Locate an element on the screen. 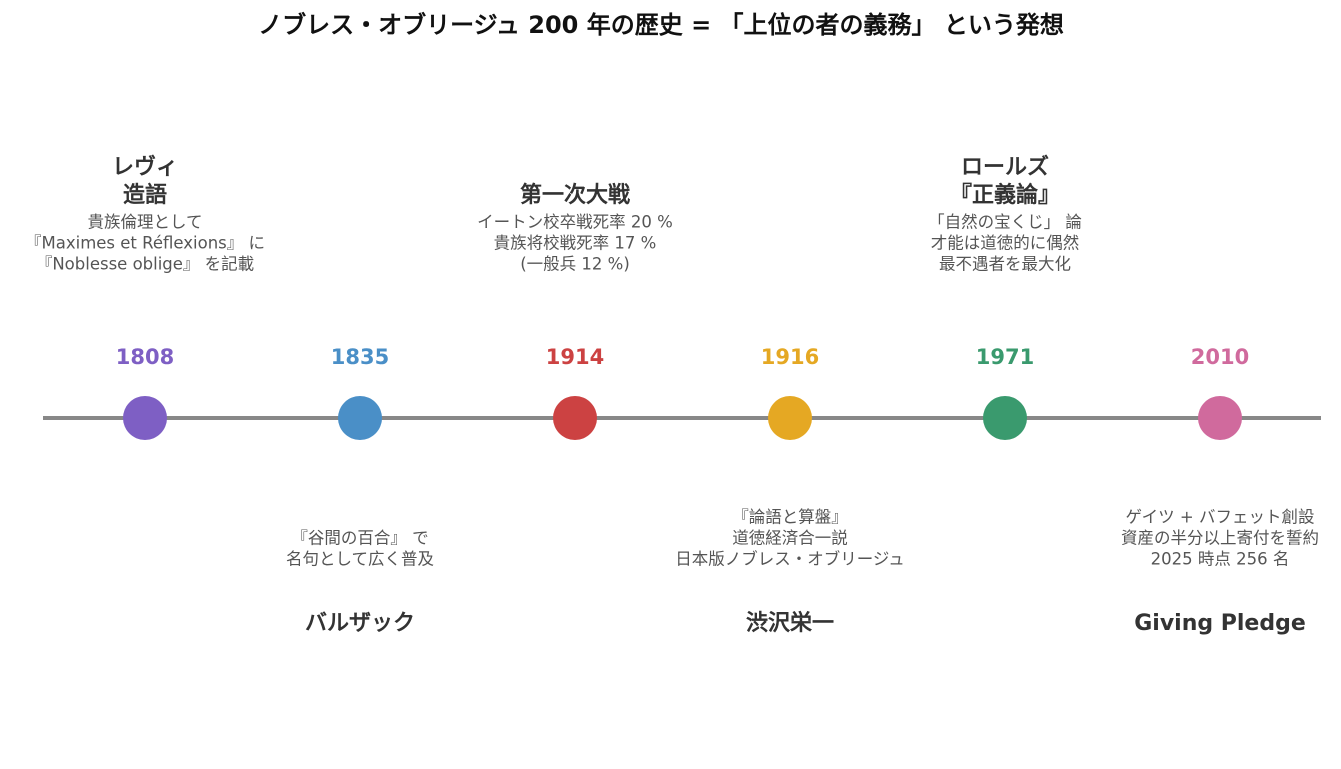  event-description: 貴族将校戦死率 17 % is located at coordinates (575, 243).